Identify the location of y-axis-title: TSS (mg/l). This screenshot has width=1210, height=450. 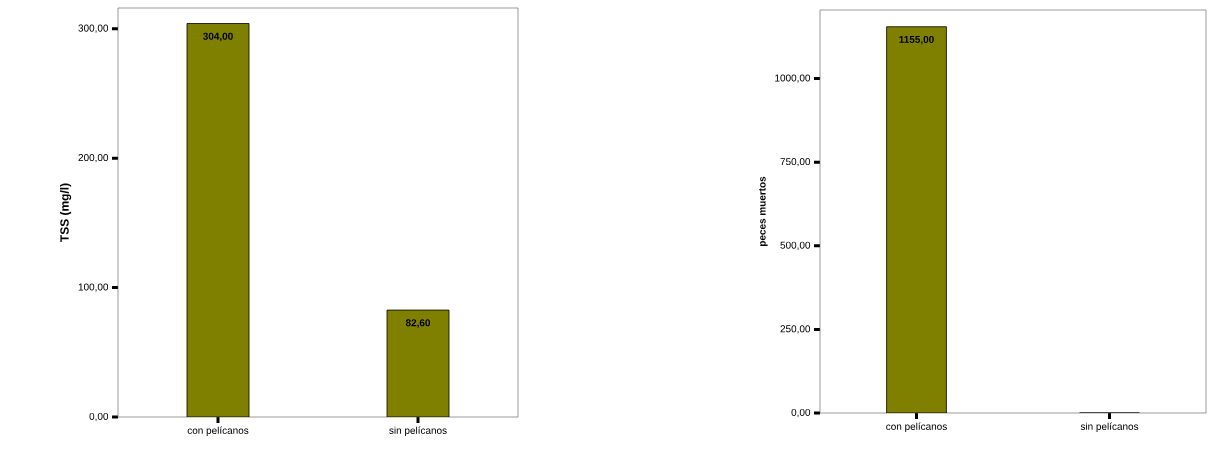
(65, 212).